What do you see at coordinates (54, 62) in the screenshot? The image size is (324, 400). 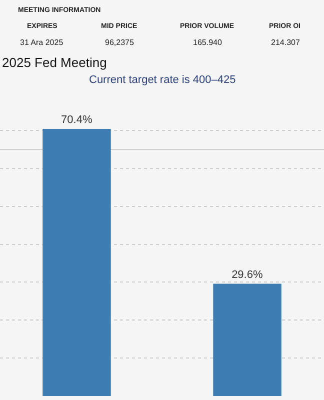 I see `chart-title: 2025 Fed Meeting` at bounding box center [54, 62].